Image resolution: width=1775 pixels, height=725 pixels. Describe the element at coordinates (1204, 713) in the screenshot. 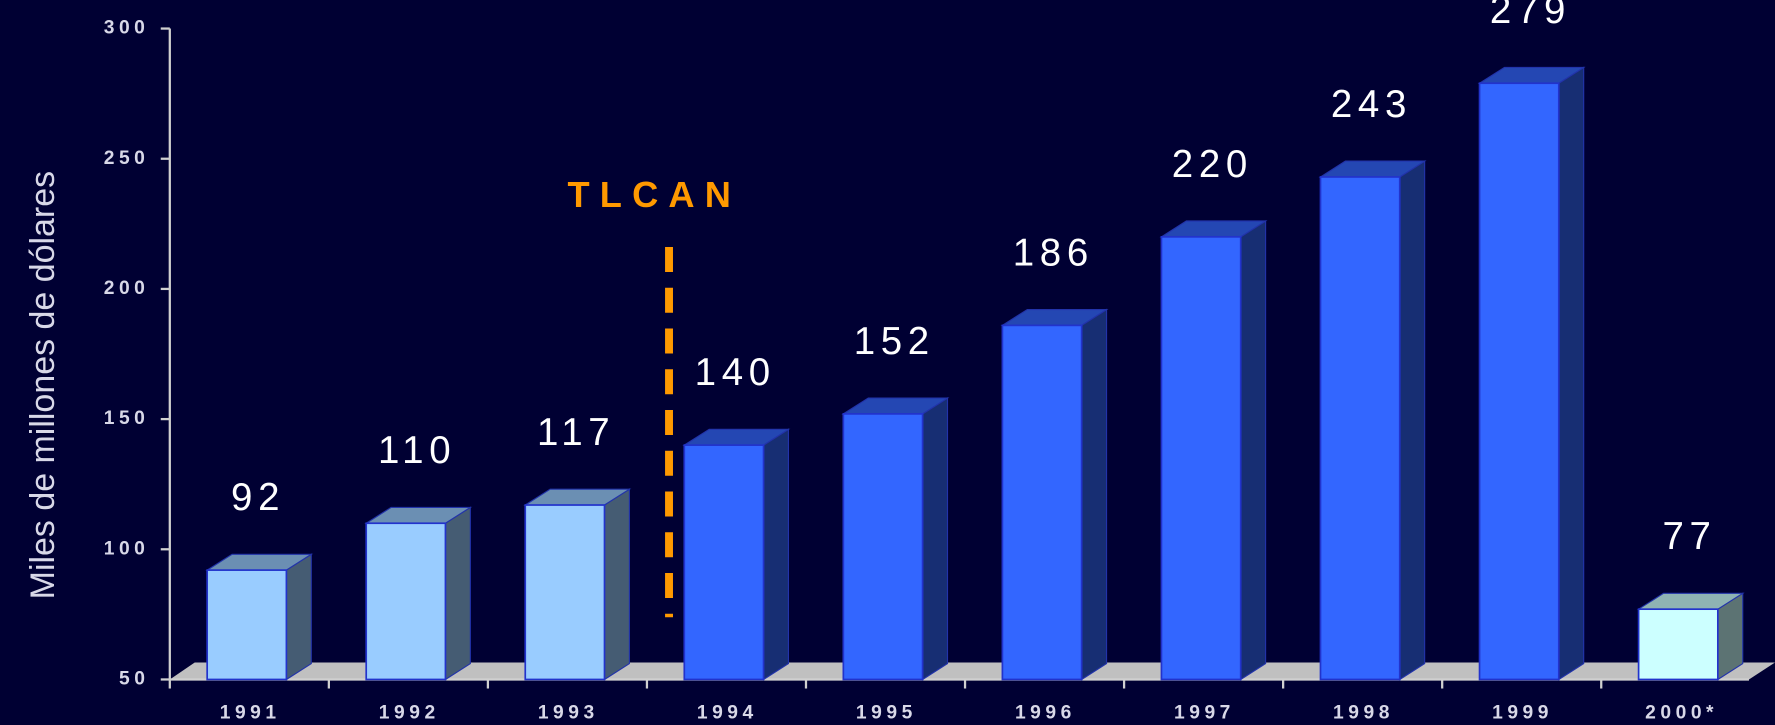

I see `x-tick-label: 1997` at that location.